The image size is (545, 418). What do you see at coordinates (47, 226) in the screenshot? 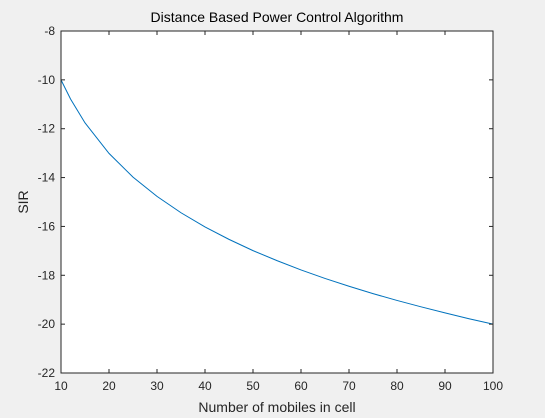
I see `y-tick-label: -16` at bounding box center [47, 226].